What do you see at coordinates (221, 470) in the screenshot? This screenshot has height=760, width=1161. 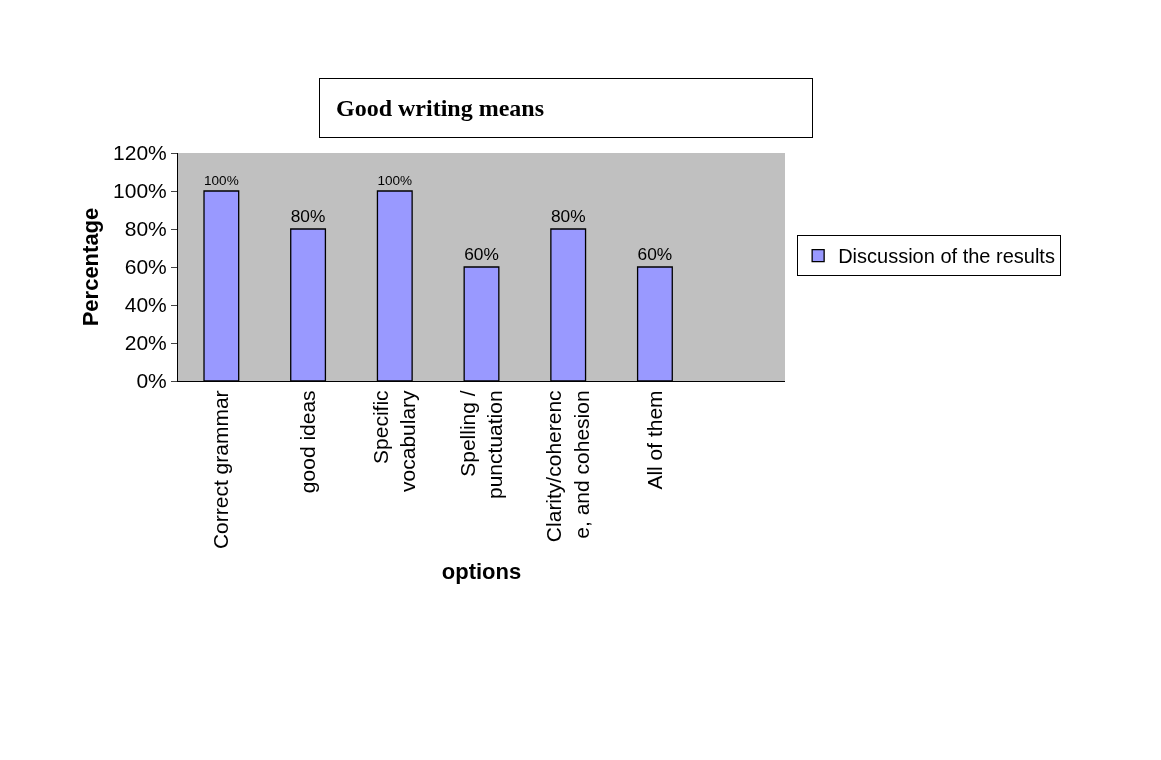 I see `x-tick-label: Correct grammar` at bounding box center [221, 470].